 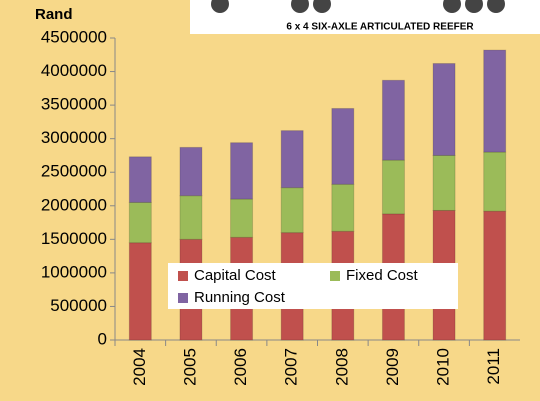 I want to click on legend-label: Running Cost, so click(x=240, y=297).